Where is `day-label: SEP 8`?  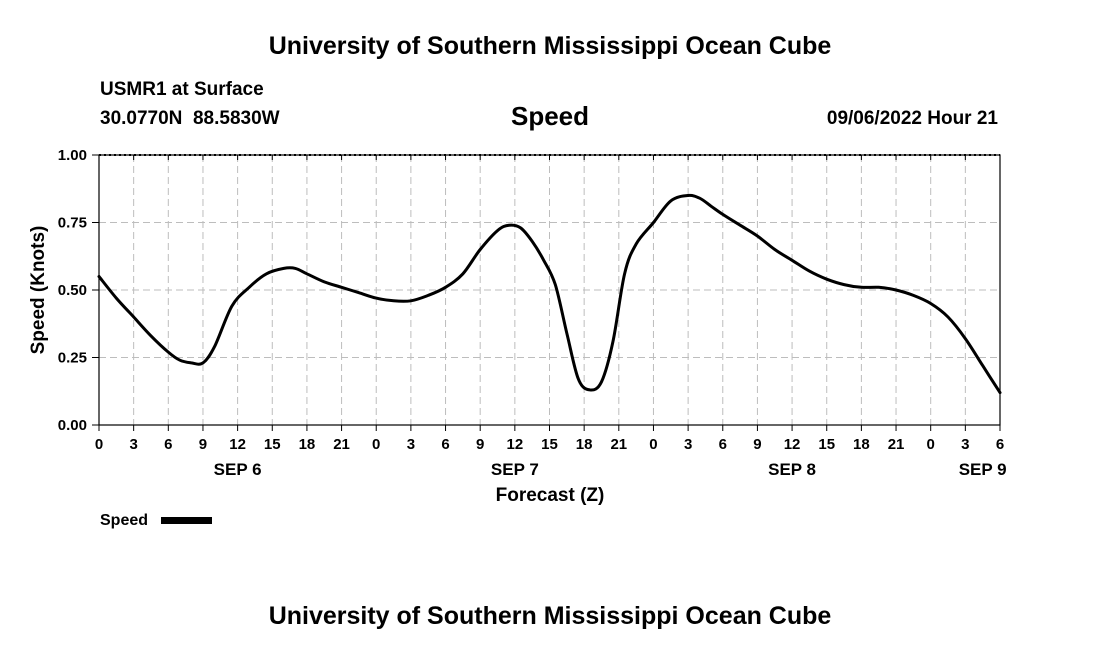
day-label: SEP 8 is located at coordinates (792, 469).